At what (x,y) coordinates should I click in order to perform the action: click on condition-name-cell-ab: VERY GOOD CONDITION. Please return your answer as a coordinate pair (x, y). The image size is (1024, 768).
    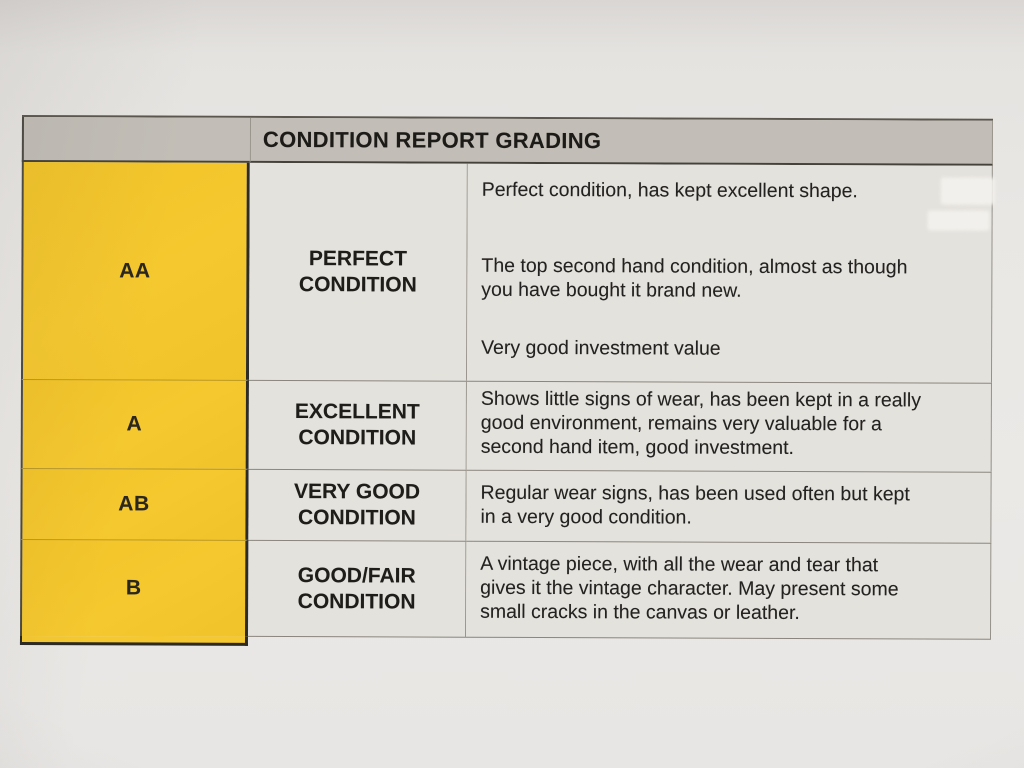
    Looking at the image, I should click on (357, 504).